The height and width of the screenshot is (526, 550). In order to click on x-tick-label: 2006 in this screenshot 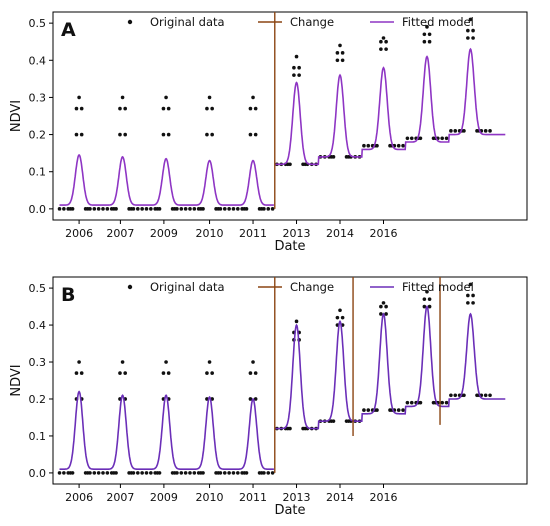, I will do `click(79, 233)`.